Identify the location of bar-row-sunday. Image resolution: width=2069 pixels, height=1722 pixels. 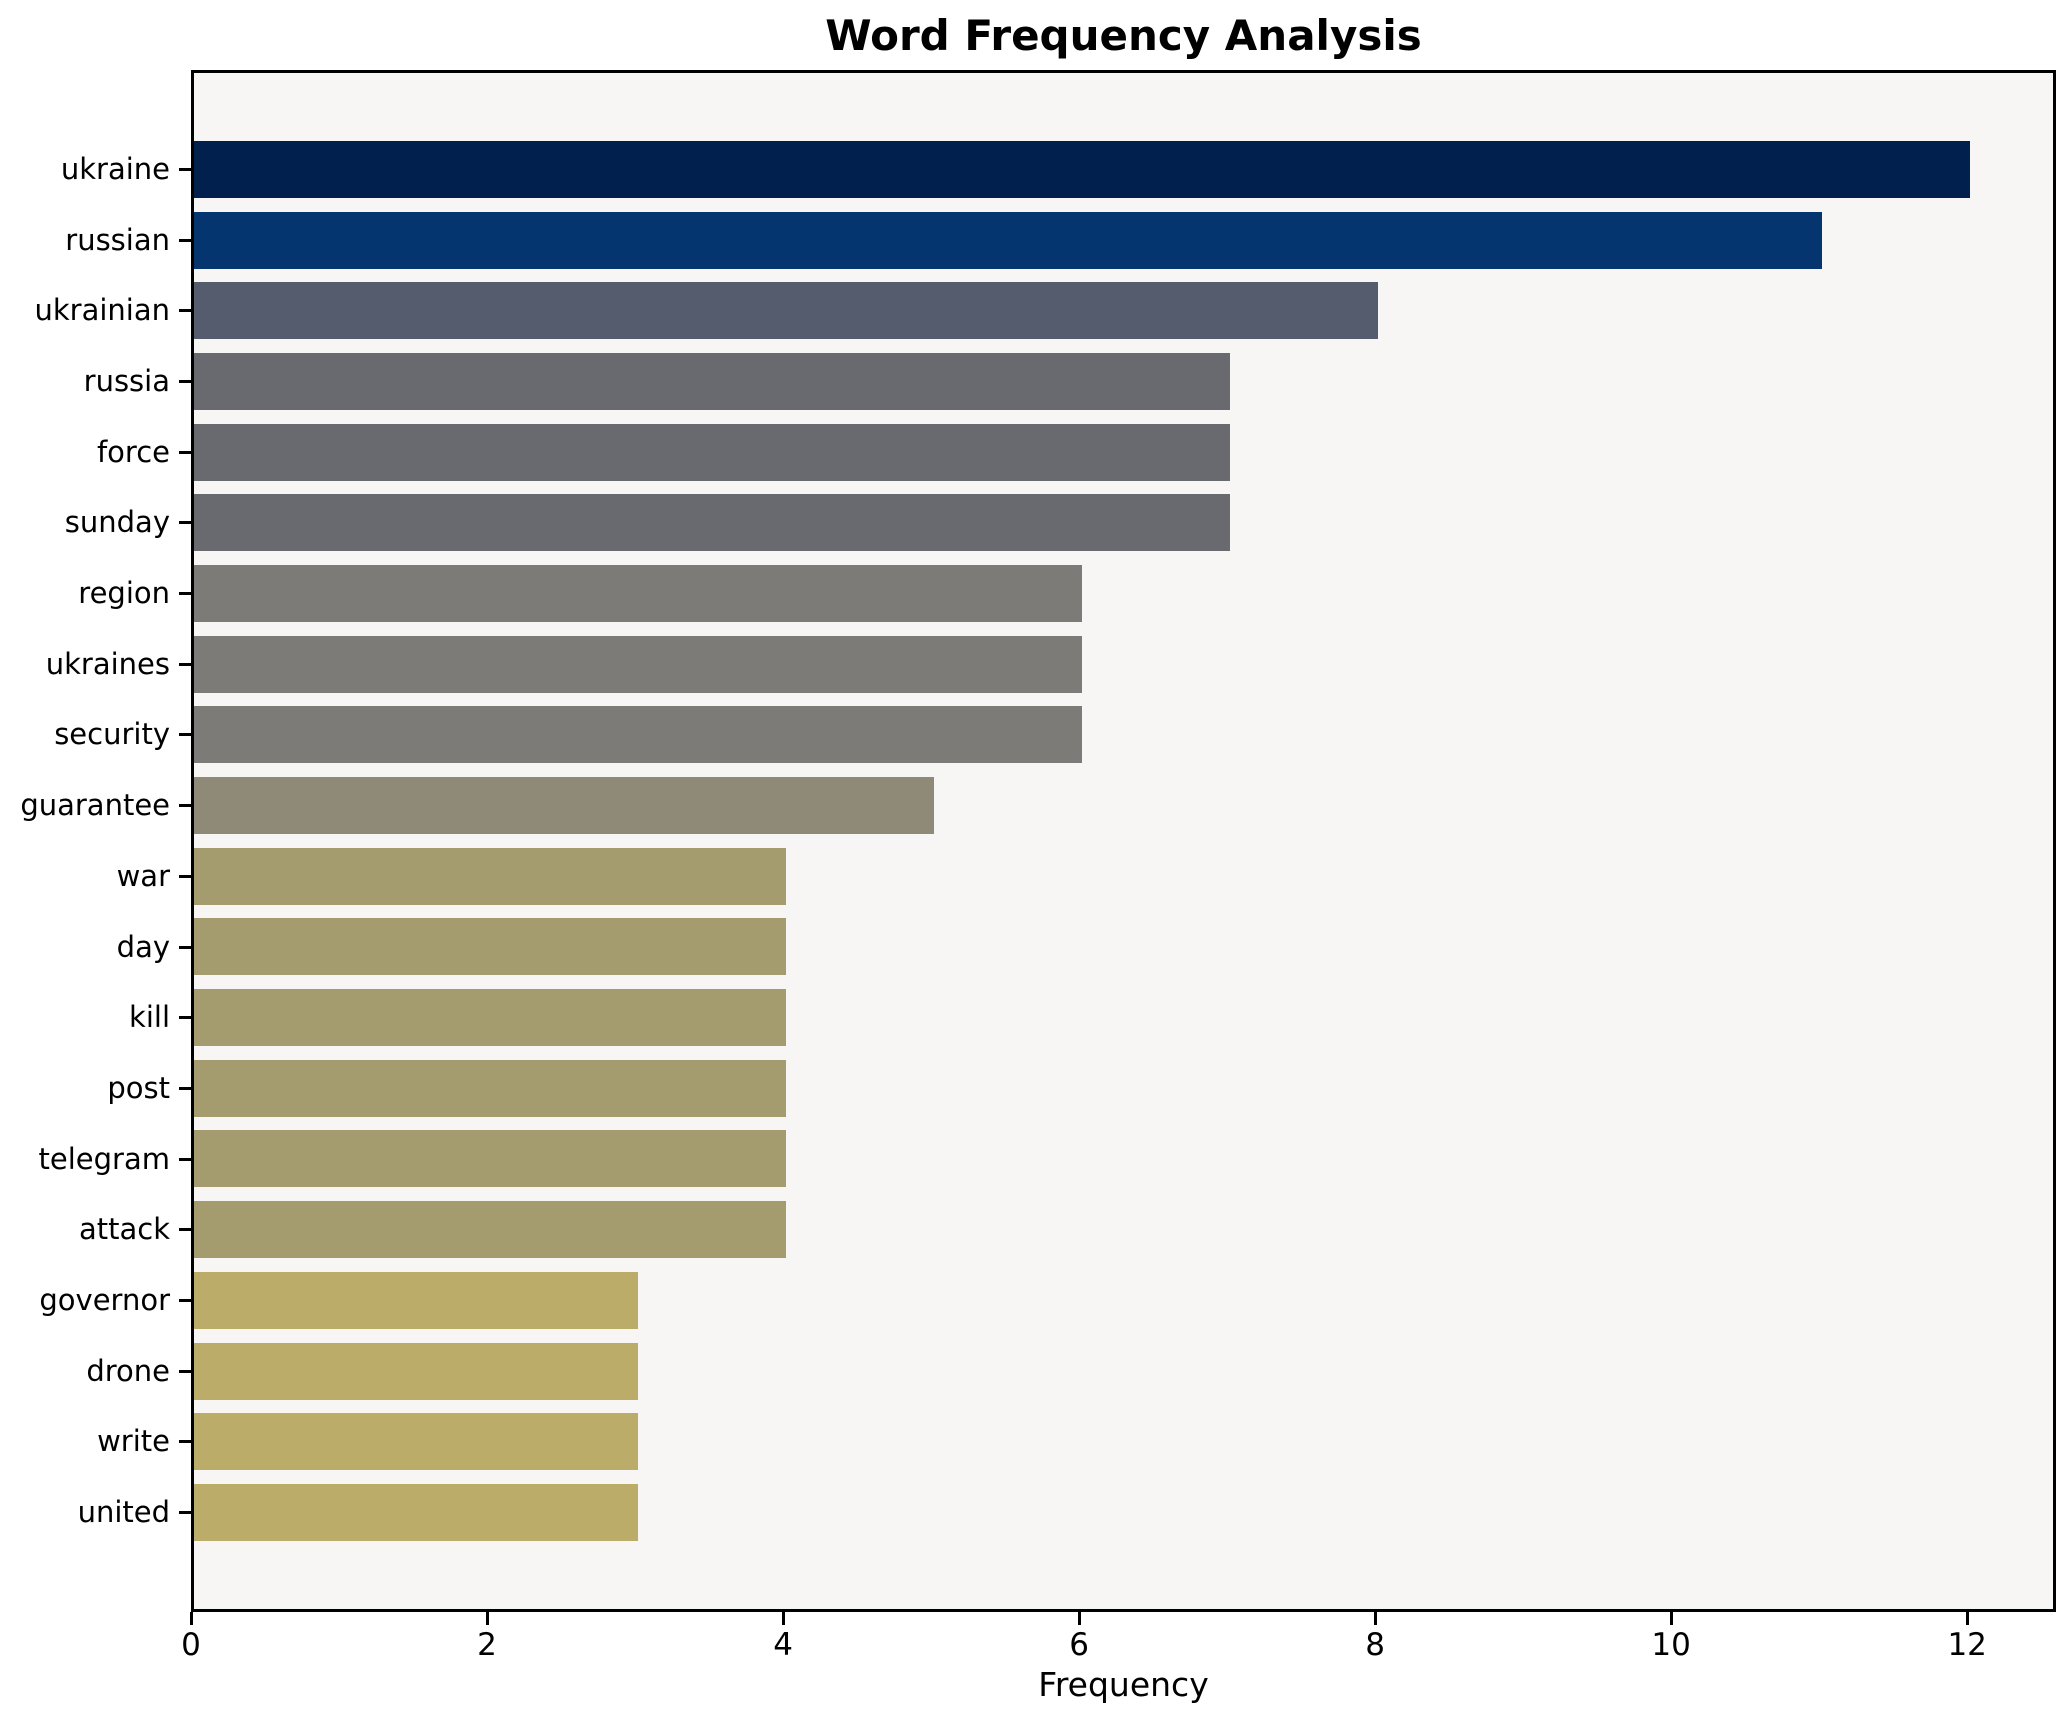
(1123, 522).